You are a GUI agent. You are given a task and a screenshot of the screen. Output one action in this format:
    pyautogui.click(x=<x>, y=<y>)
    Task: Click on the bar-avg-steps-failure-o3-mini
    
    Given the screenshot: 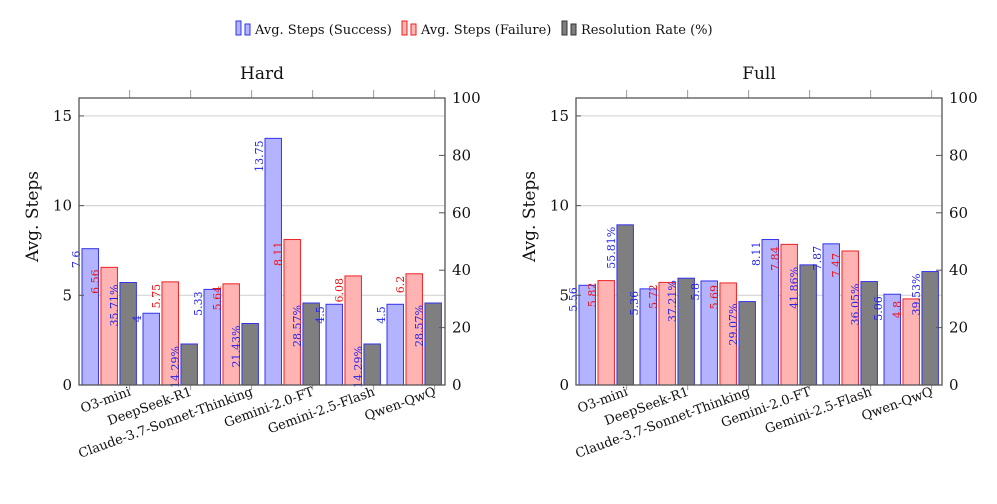 What is the action you would take?
    pyautogui.click(x=606, y=333)
    